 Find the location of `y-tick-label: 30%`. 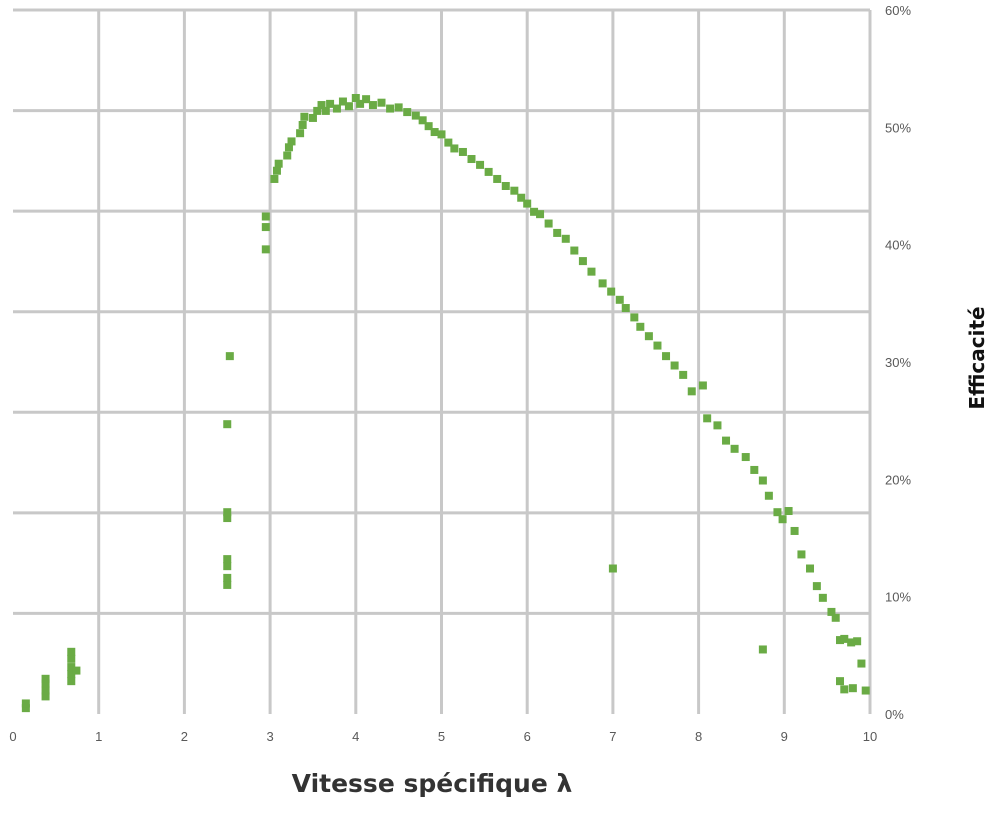

y-tick-label: 30% is located at coordinates (898, 362).